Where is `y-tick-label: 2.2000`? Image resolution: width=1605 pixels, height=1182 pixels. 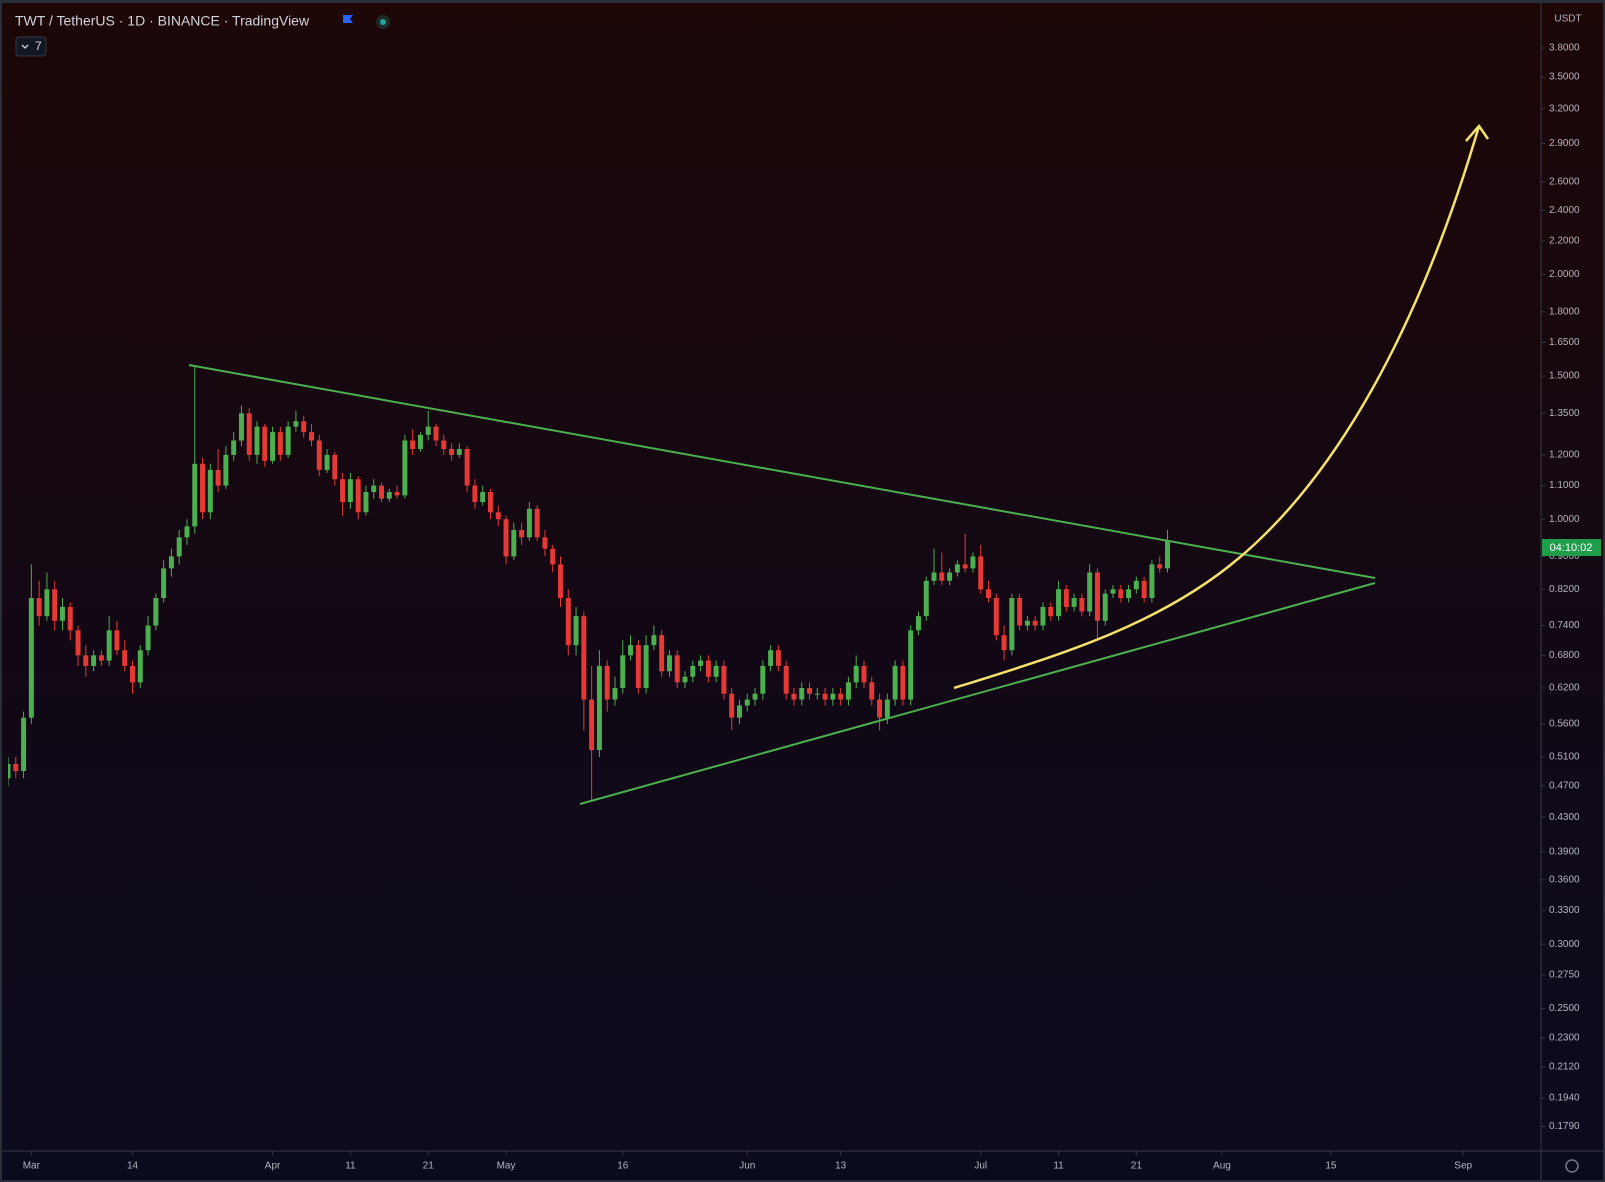 y-tick-label: 2.2000 is located at coordinates (1564, 241).